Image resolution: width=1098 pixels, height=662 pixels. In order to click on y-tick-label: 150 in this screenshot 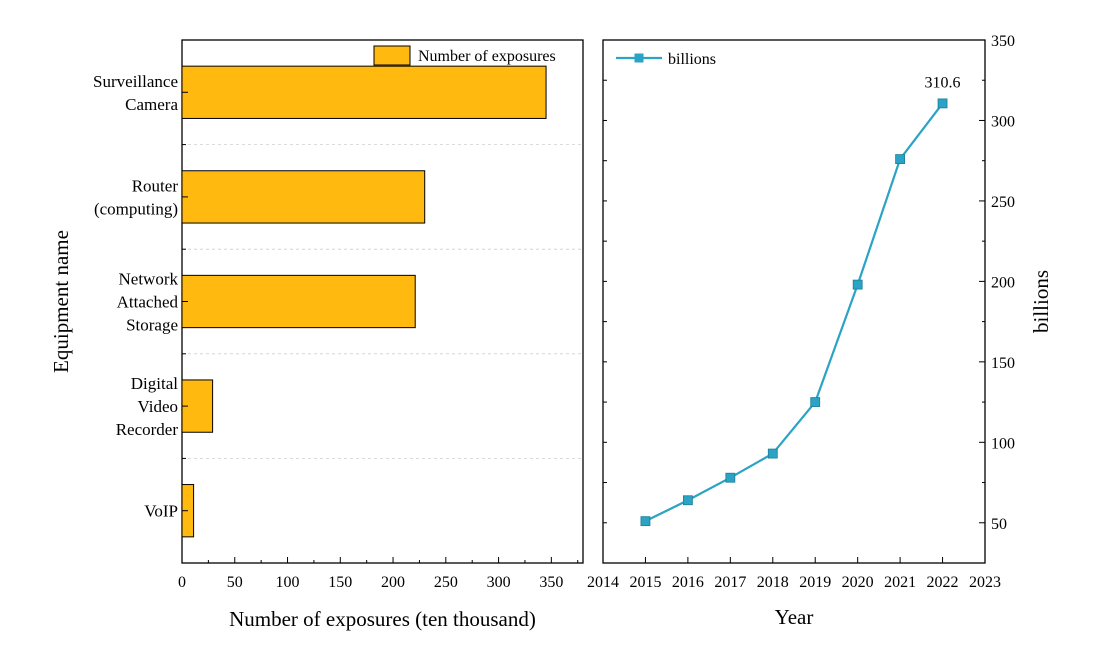, I will do `click(1003, 363)`.